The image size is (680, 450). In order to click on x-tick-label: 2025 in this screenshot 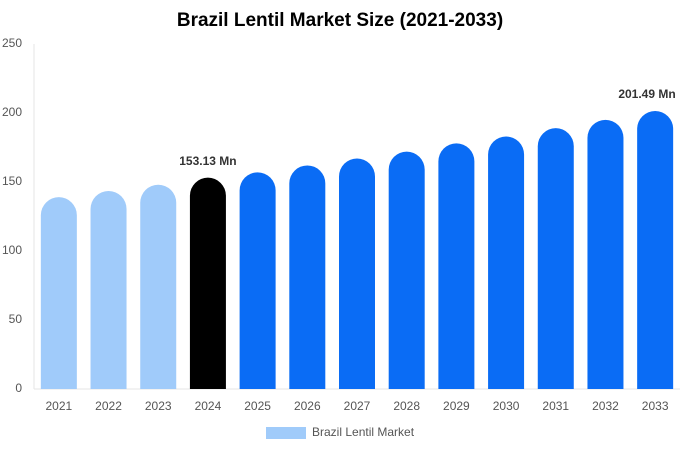, I will do `click(257, 406)`.